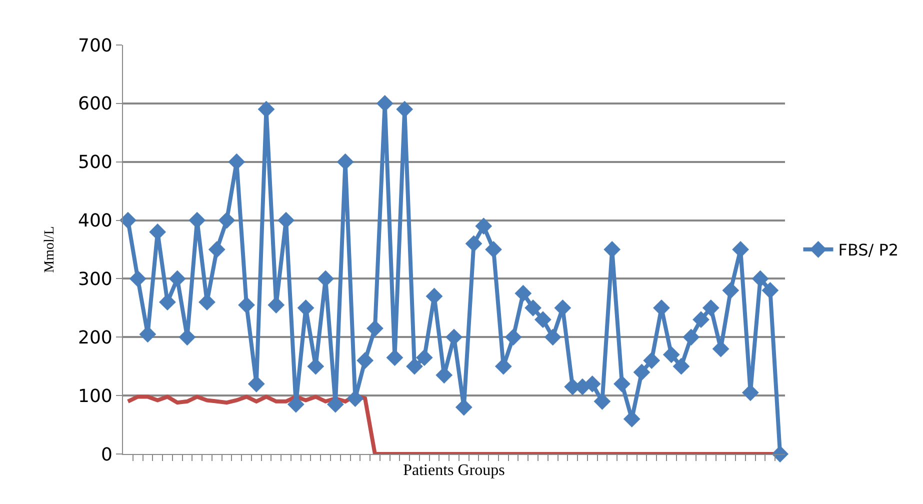  Describe the element at coordinates (95, 396) in the screenshot. I see `y-tick-label: 100` at that location.